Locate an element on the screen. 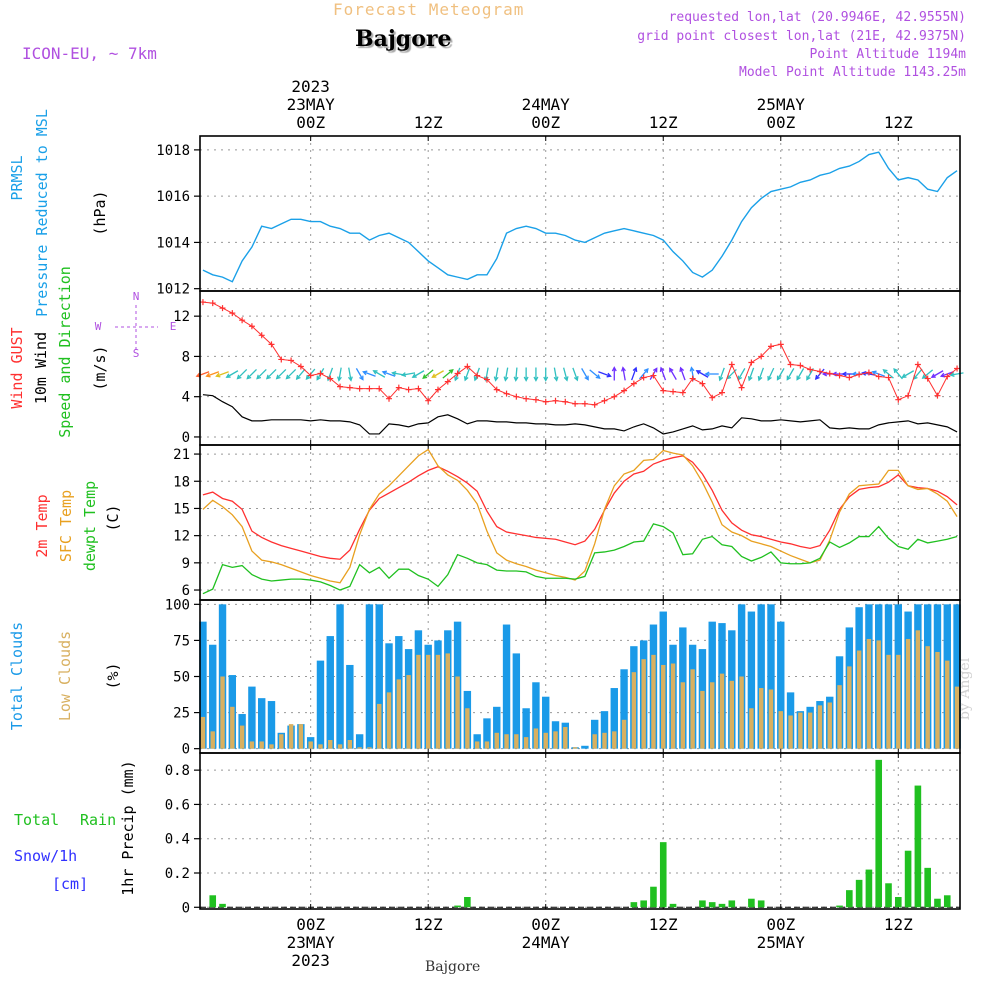  low-clouds-label: Low Clouds is located at coordinates (65, 676).